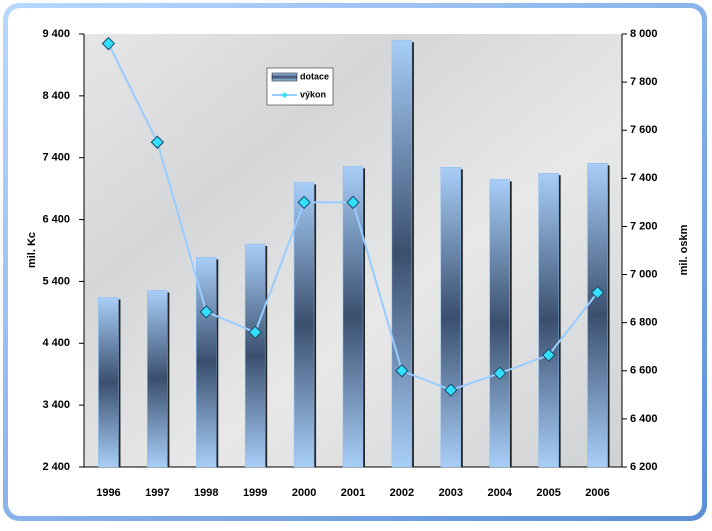 The height and width of the screenshot is (531, 712). What do you see at coordinates (32, 250) in the screenshot?
I see `y-axis-title: mil. Kc` at bounding box center [32, 250].